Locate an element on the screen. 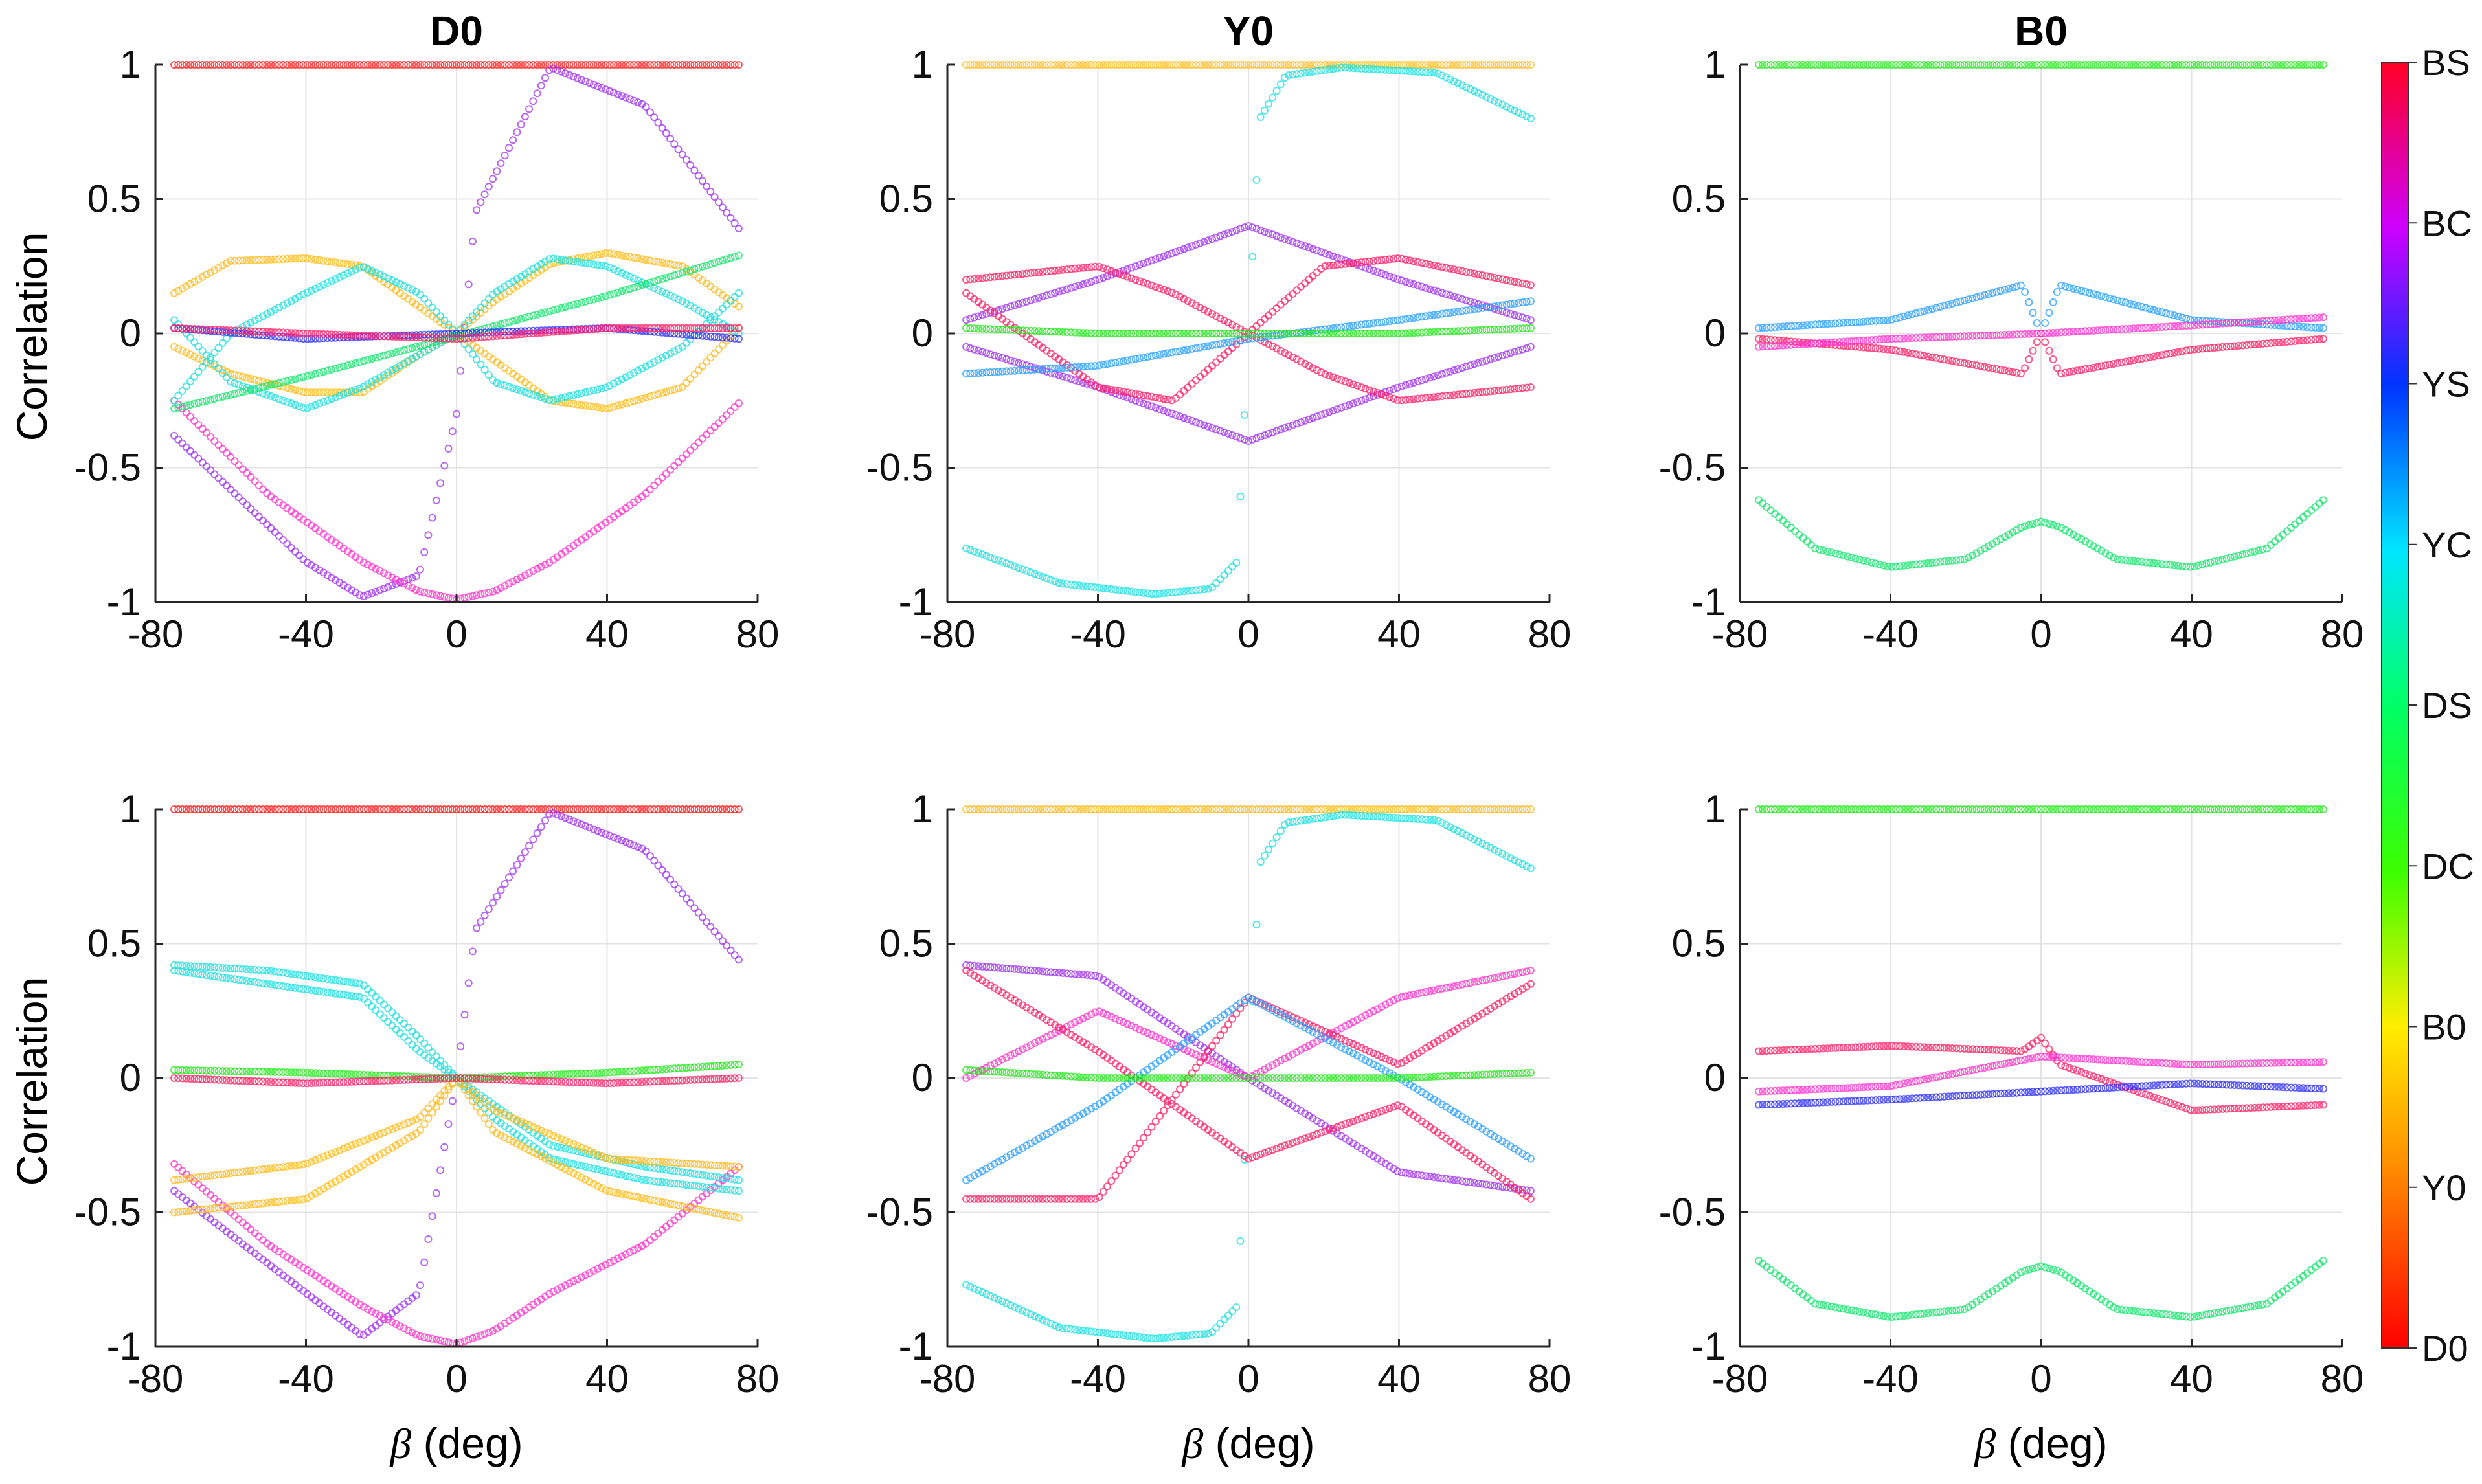 Image resolution: width=2482 pixels, height=1484 pixels. y-tick-label: 1 is located at coordinates (130, 64).